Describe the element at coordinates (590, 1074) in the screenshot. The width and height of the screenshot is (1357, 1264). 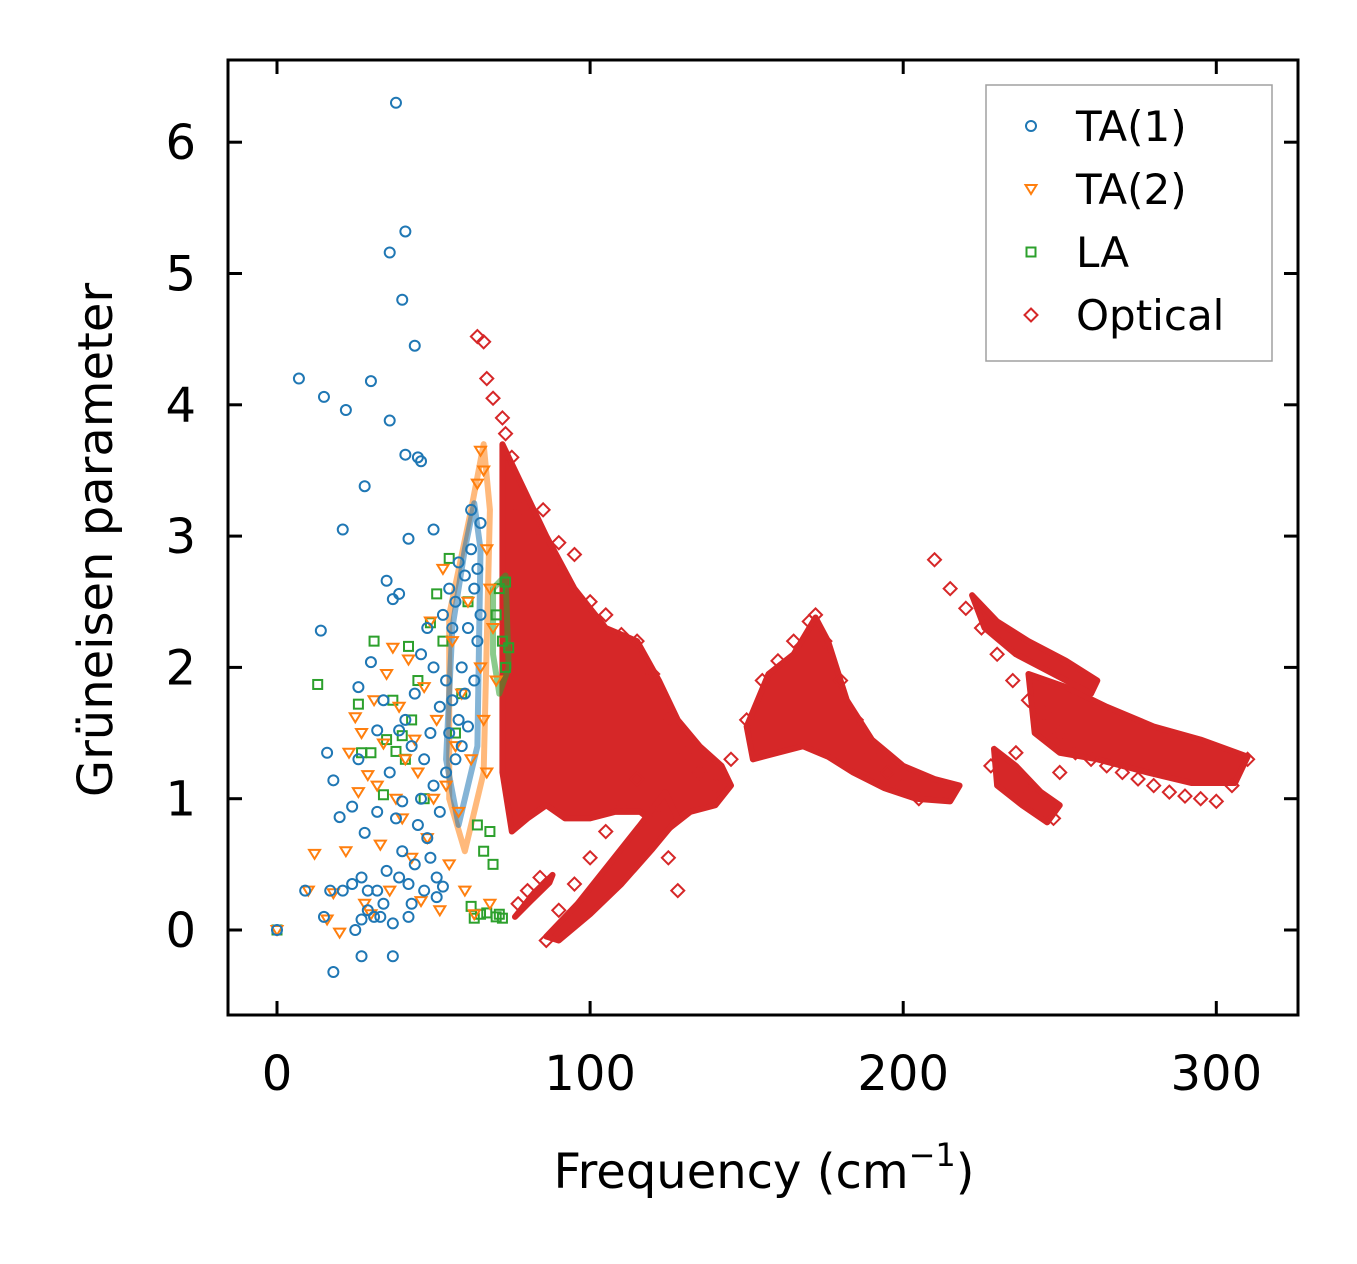
I see `x-tick-label: 100` at that location.